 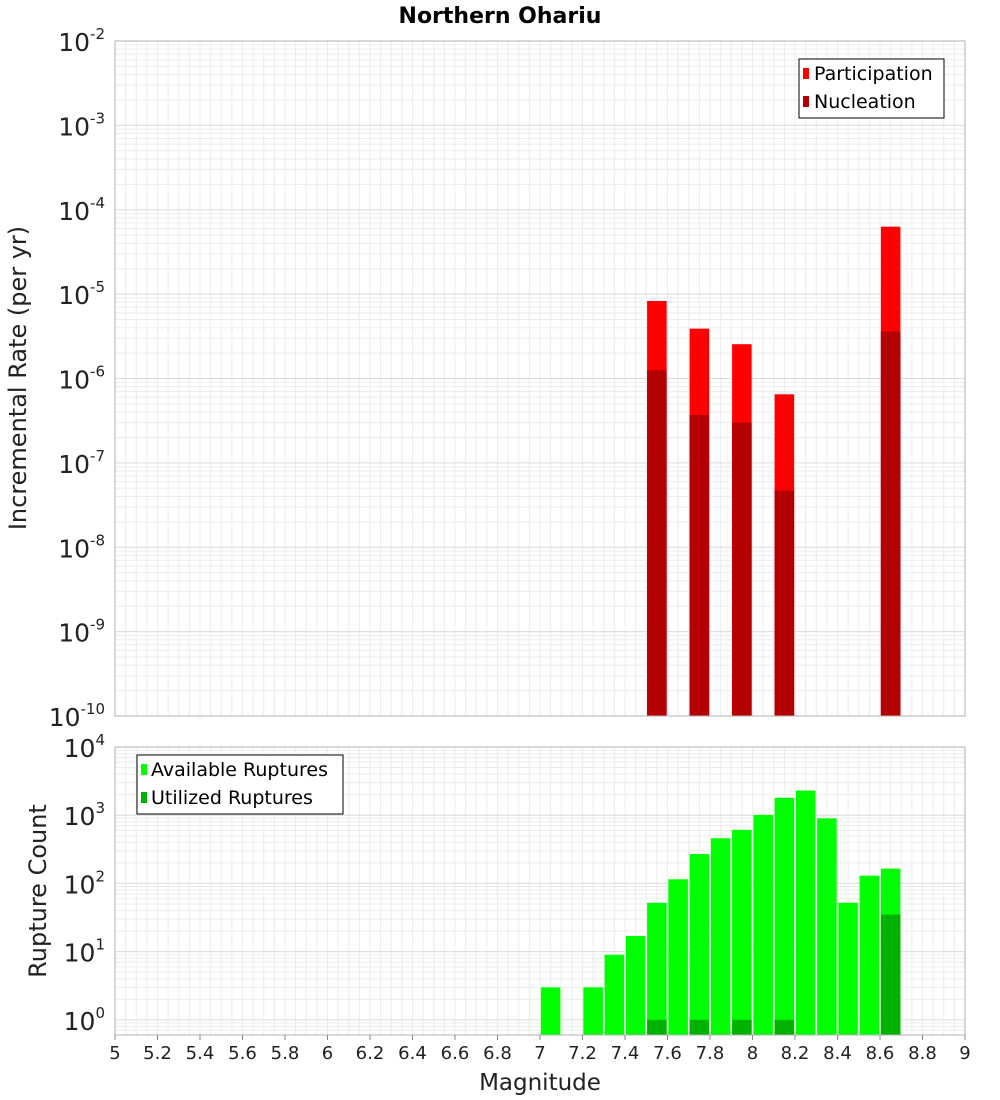 What do you see at coordinates (200, 1053) in the screenshot?
I see `x-tick-label: 5.4` at bounding box center [200, 1053].